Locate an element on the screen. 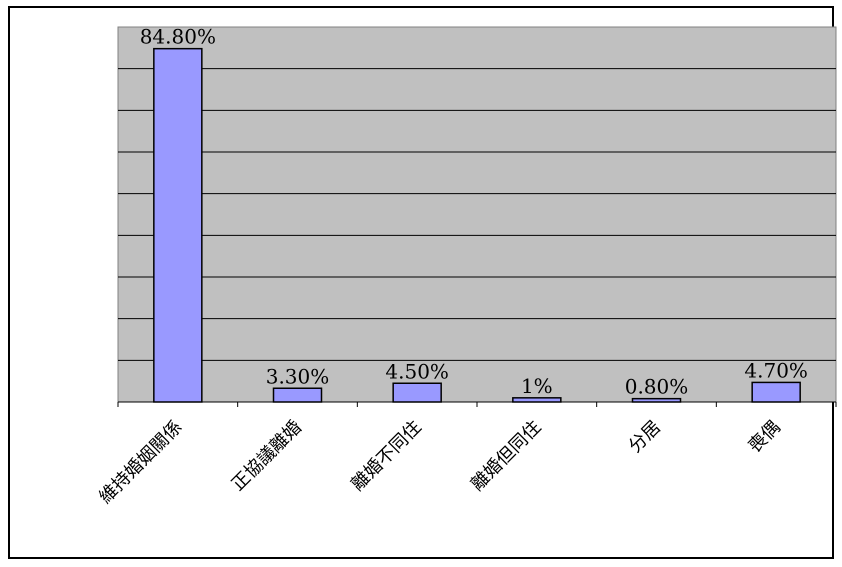 The image size is (842, 567). data-label: 0.80% is located at coordinates (657, 387).